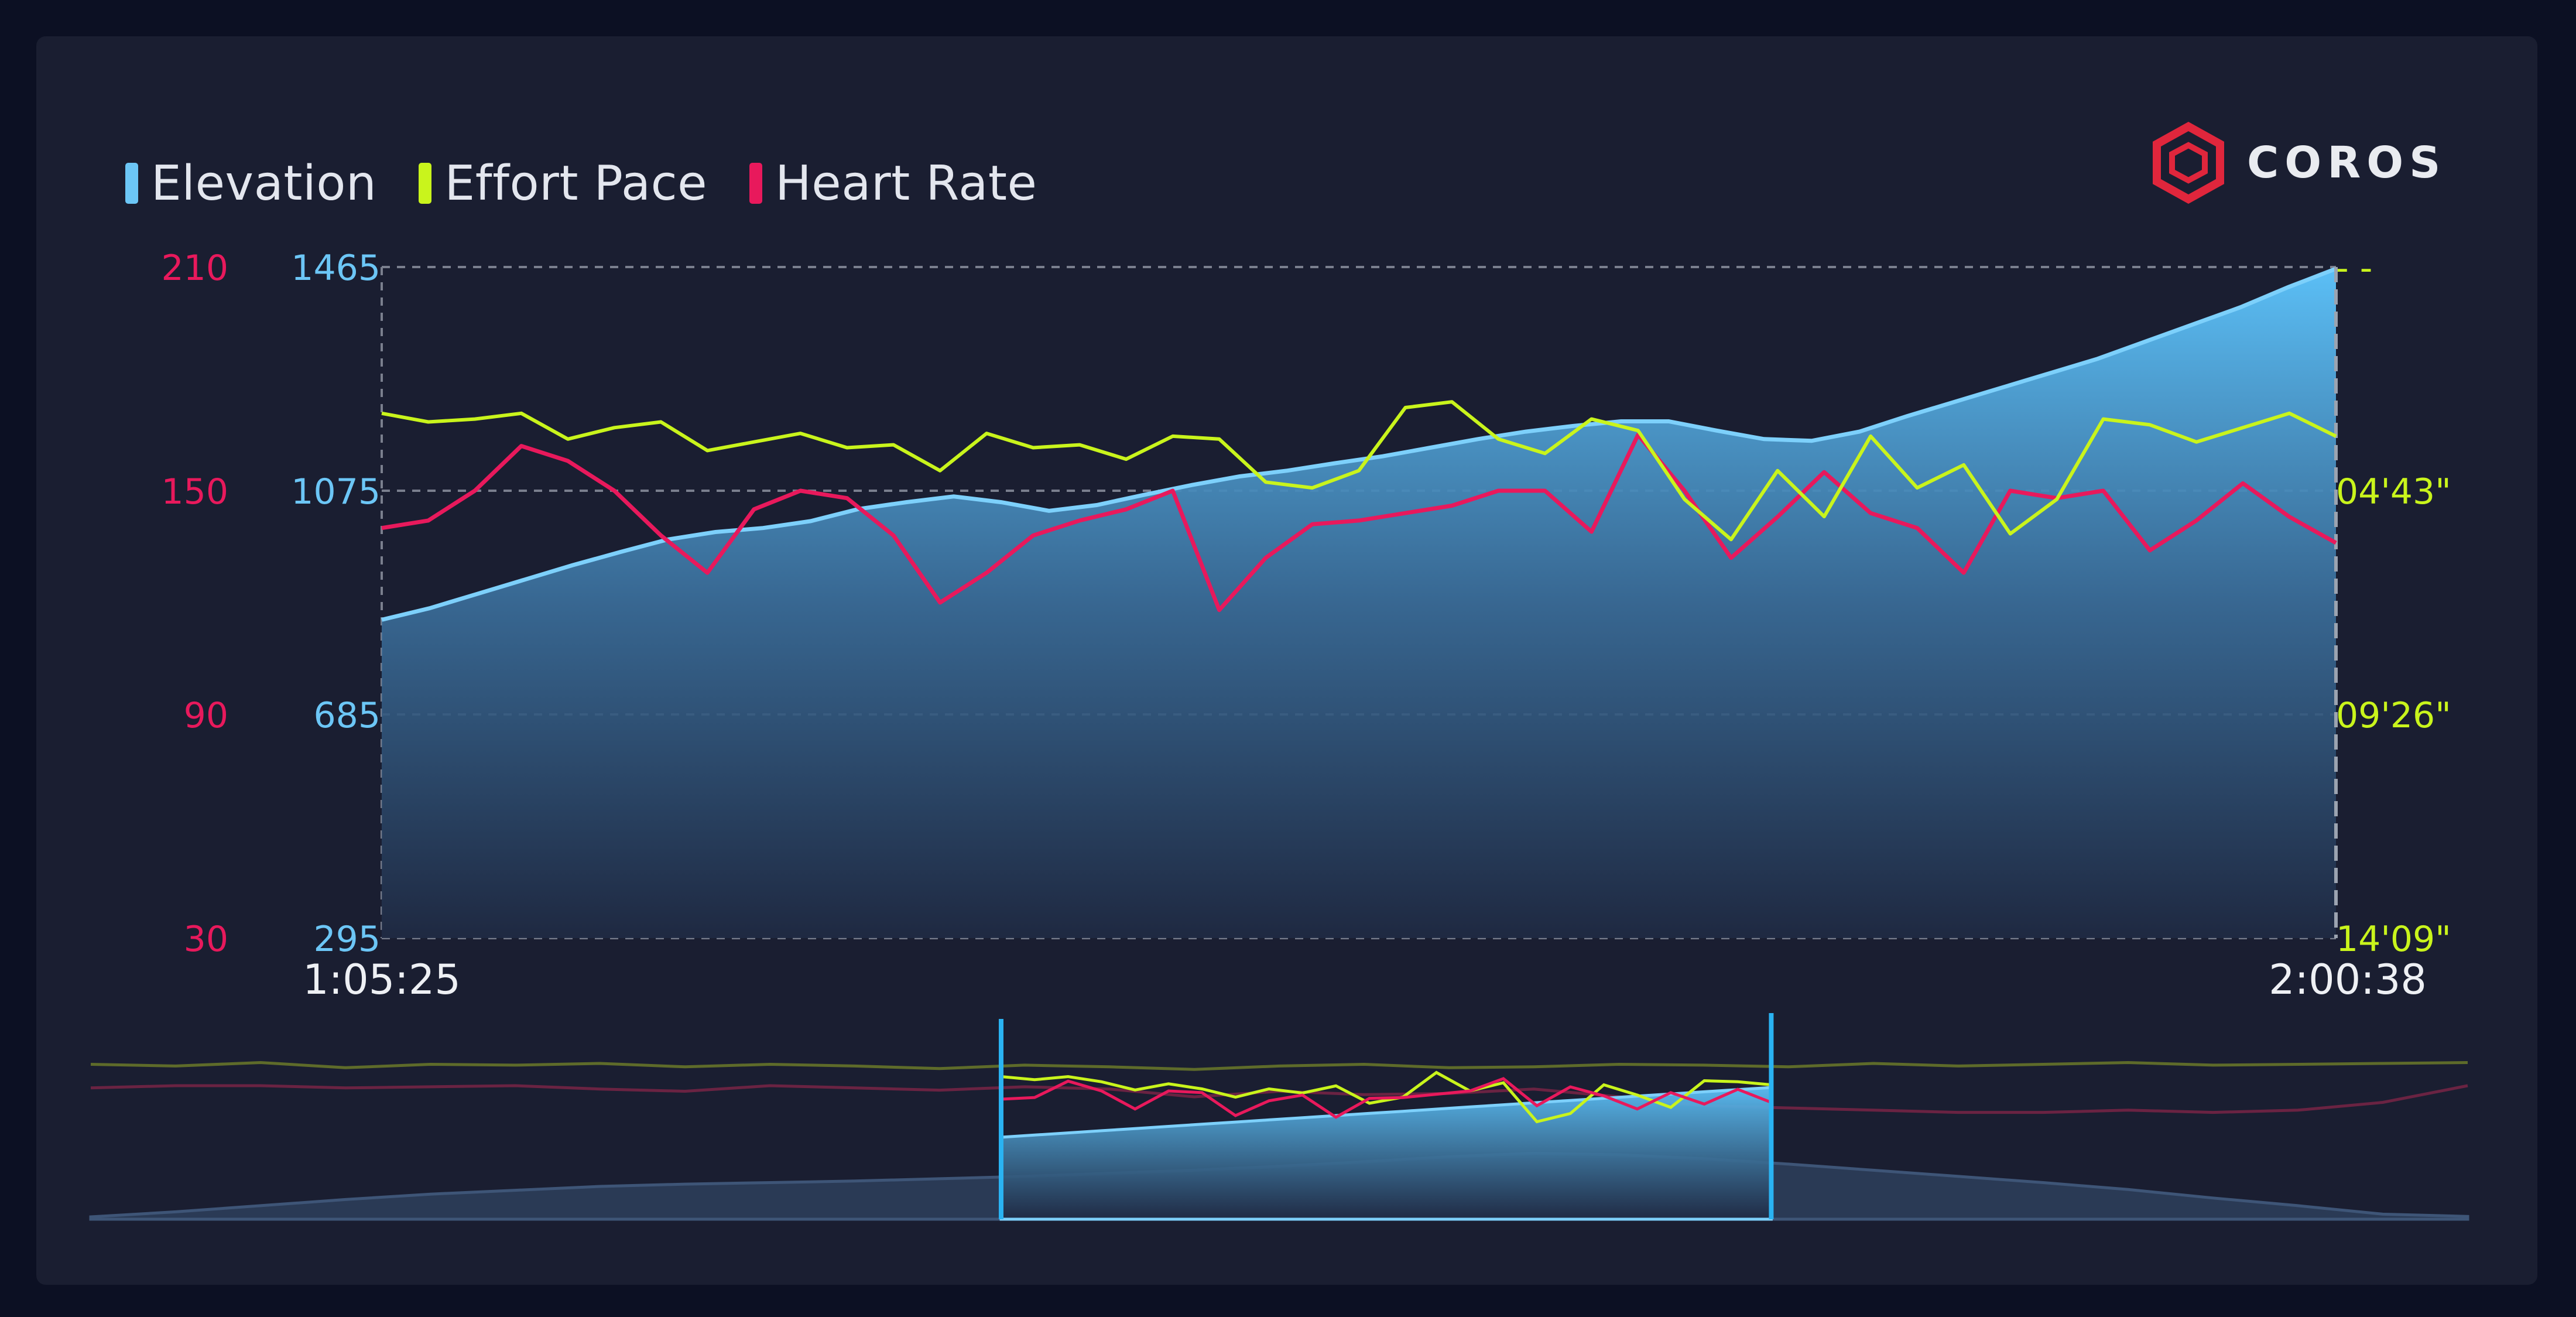  Describe the element at coordinates (2393, 491) in the screenshot. I see `effort-pace-tick-label: 04'43"` at that location.